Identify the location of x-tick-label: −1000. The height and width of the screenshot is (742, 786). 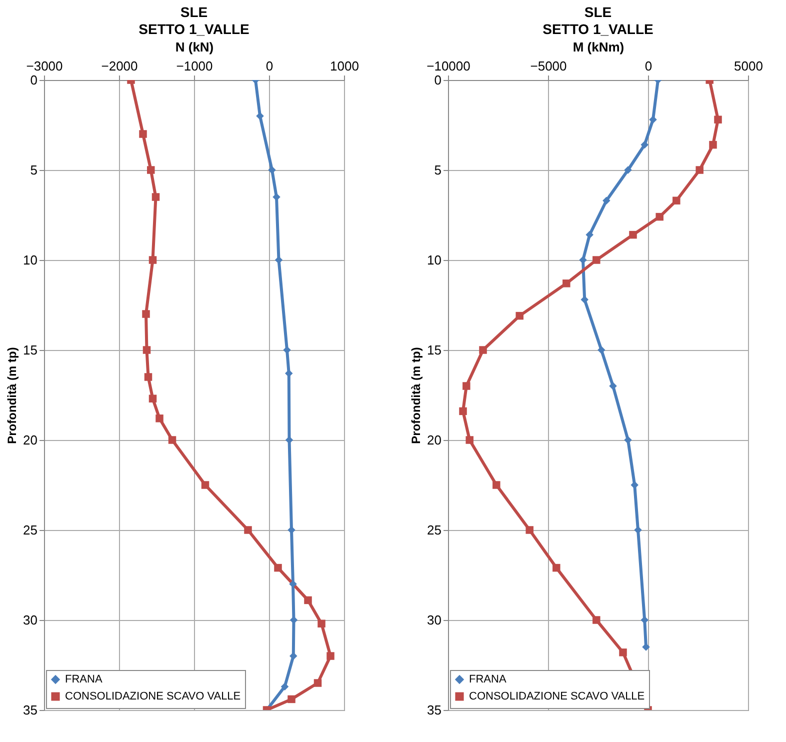
(194, 66).